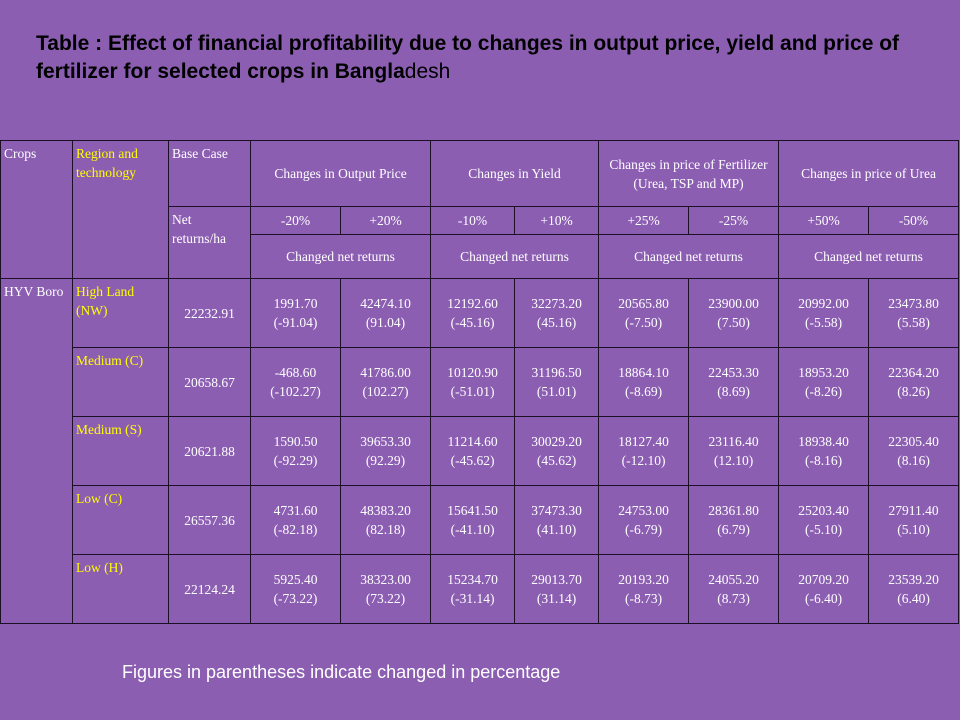 The width and height of the screenshot is (960, 720). Describe the element at coordinates (385, 460) in the screenshot. I see `percent-change-value: (92.29)` at that location.